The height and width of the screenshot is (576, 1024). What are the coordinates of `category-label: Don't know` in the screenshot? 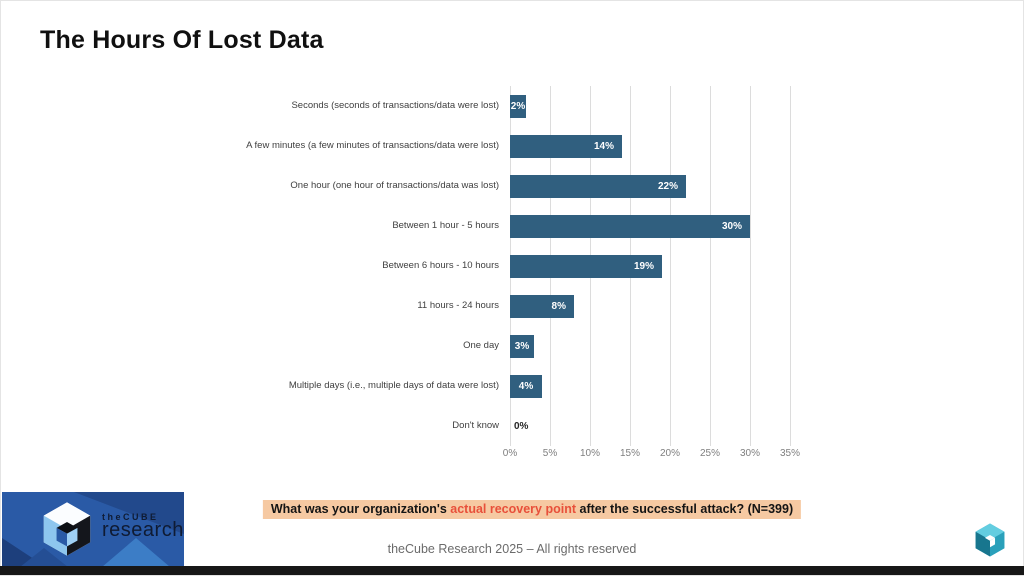 It's located at (475, 425).